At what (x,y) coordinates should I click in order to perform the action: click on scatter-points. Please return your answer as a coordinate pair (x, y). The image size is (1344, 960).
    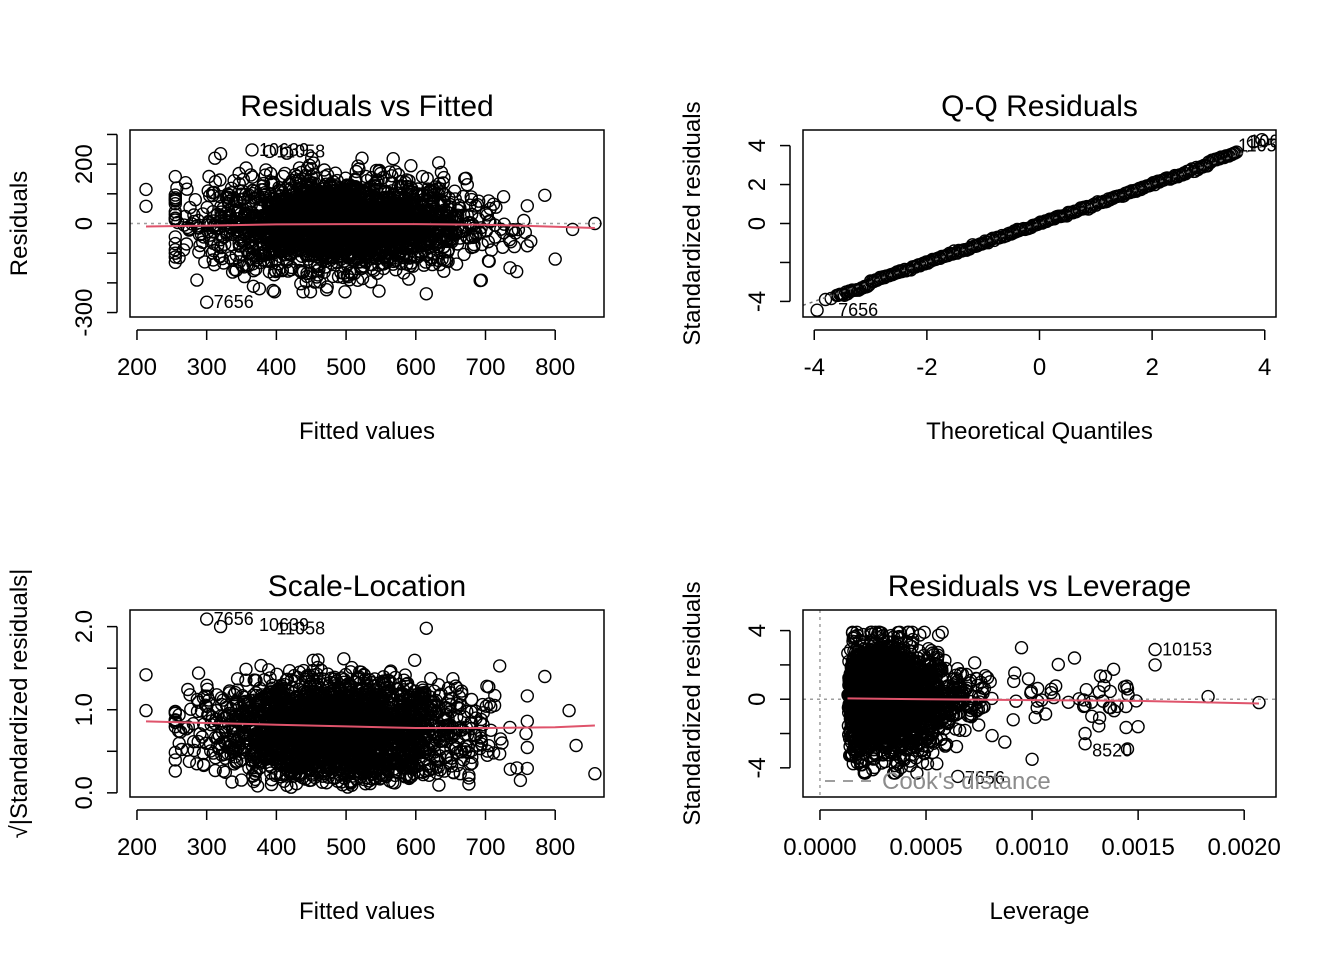
    Looking at the image, I should click on (370, 703).